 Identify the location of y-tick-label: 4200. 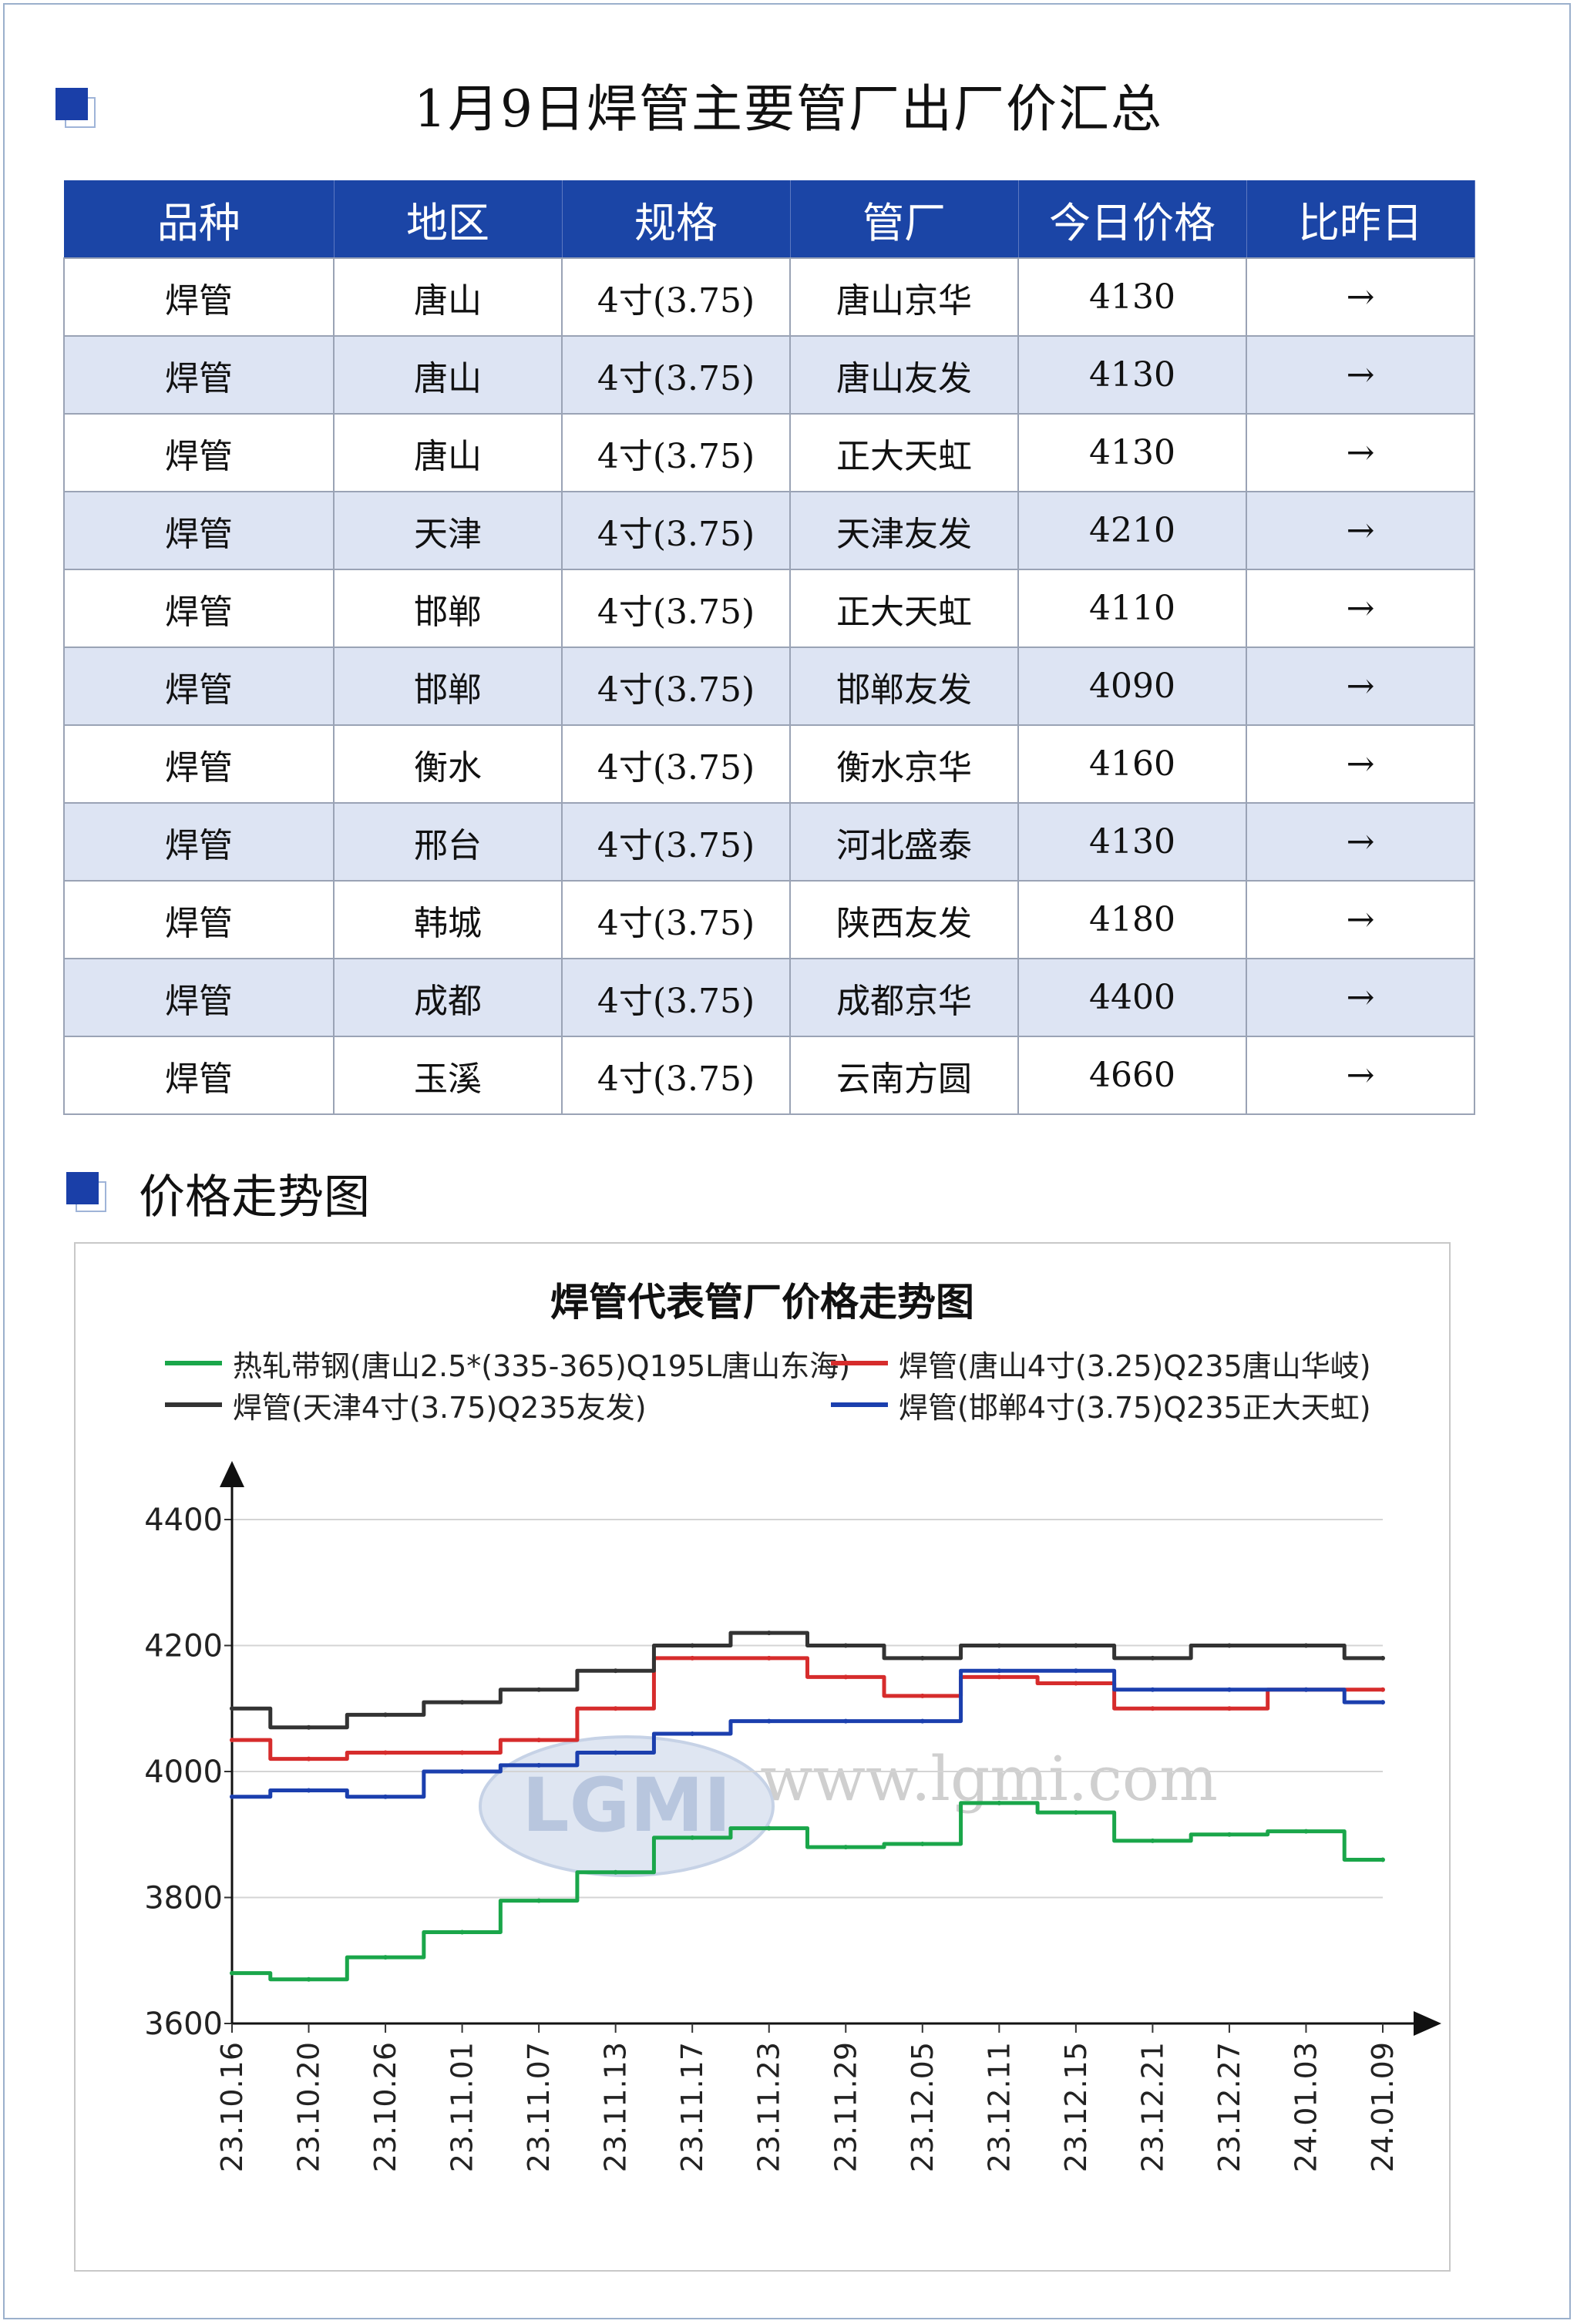
(183, 1646).